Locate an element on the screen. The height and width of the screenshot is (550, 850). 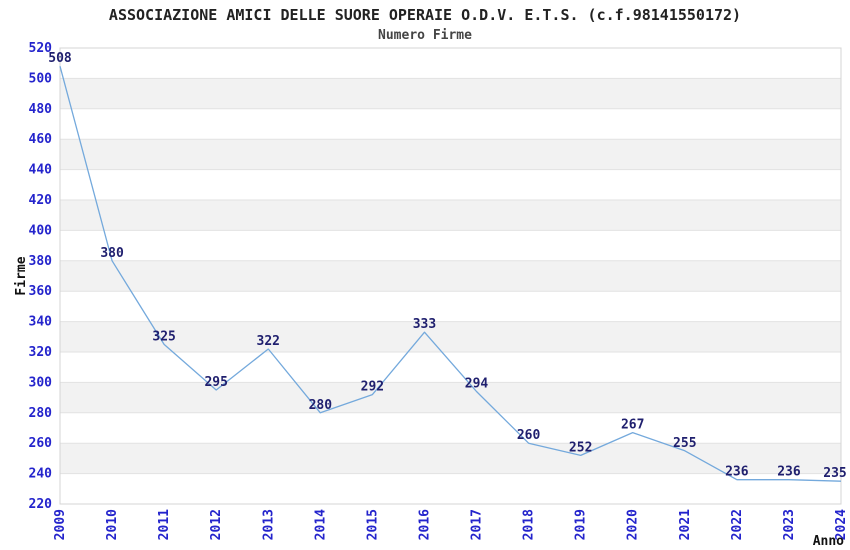
x-tick-label: 2014 is located at coordinates (320, 524).